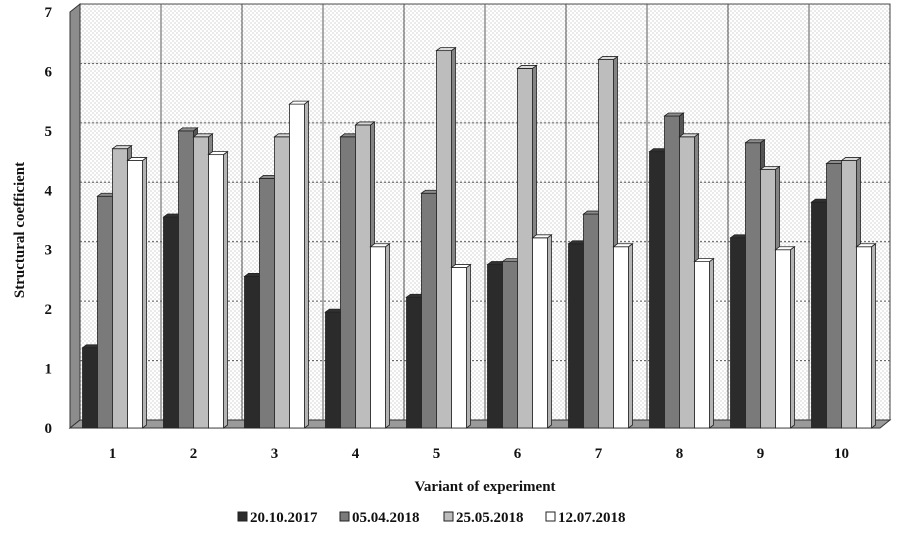 The width and height of the screenshot is (904, 534). Describe the element at coordinates (490, 518) in the screenshot. I see `legend-label: 25.05.2018` at that location.